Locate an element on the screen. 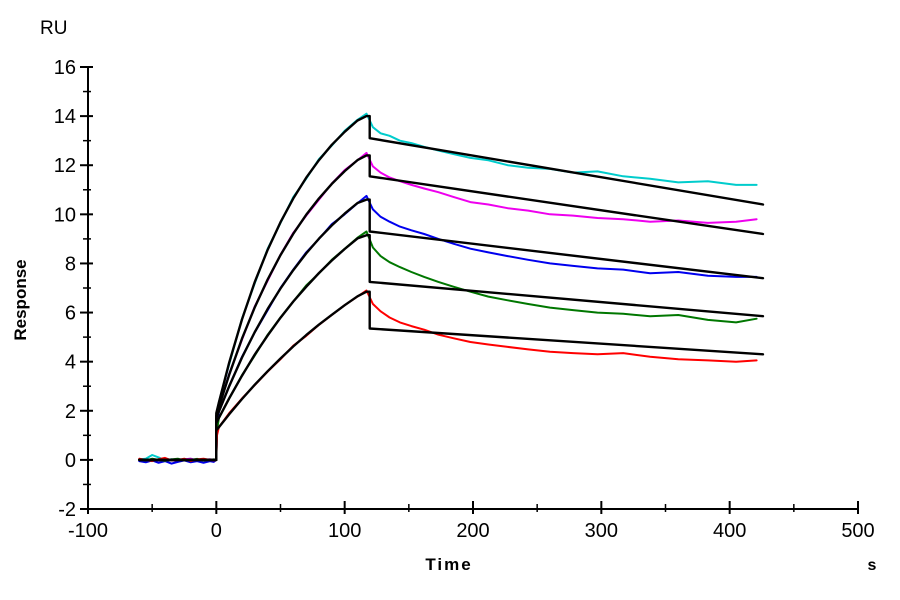  y-tick-label: 10 is located at coordinates (65, 215).